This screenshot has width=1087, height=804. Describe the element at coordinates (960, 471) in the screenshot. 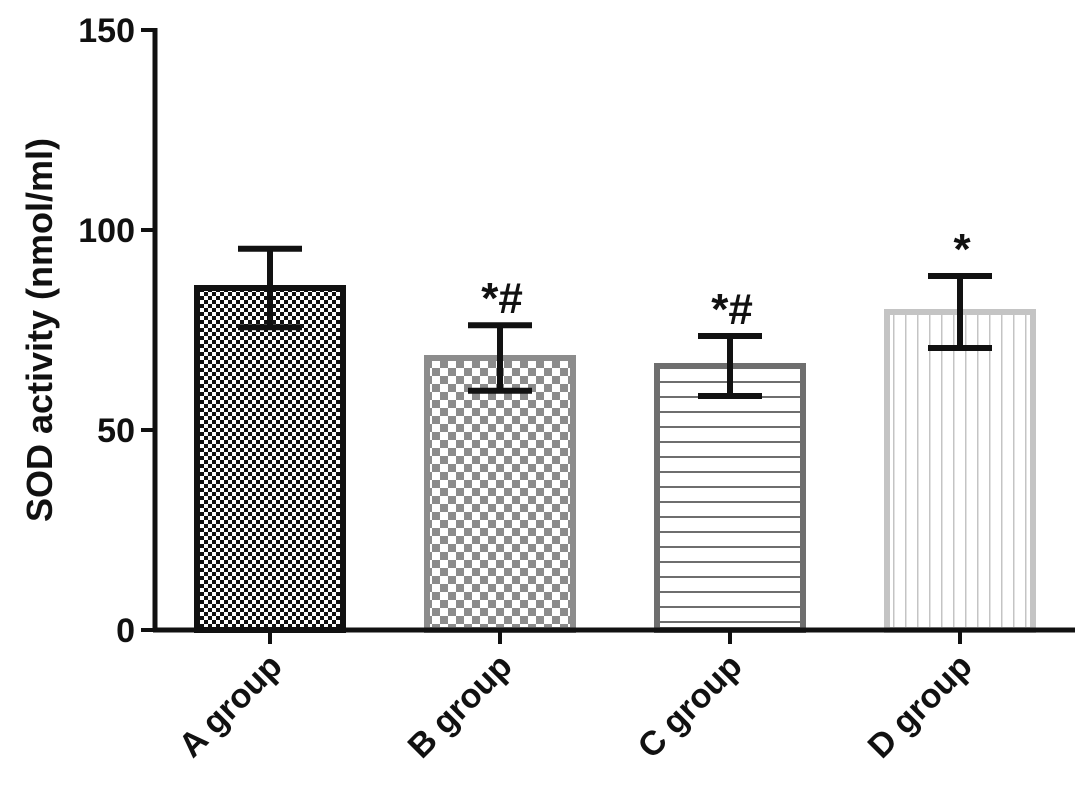

I see `bar-d-group` at that location.